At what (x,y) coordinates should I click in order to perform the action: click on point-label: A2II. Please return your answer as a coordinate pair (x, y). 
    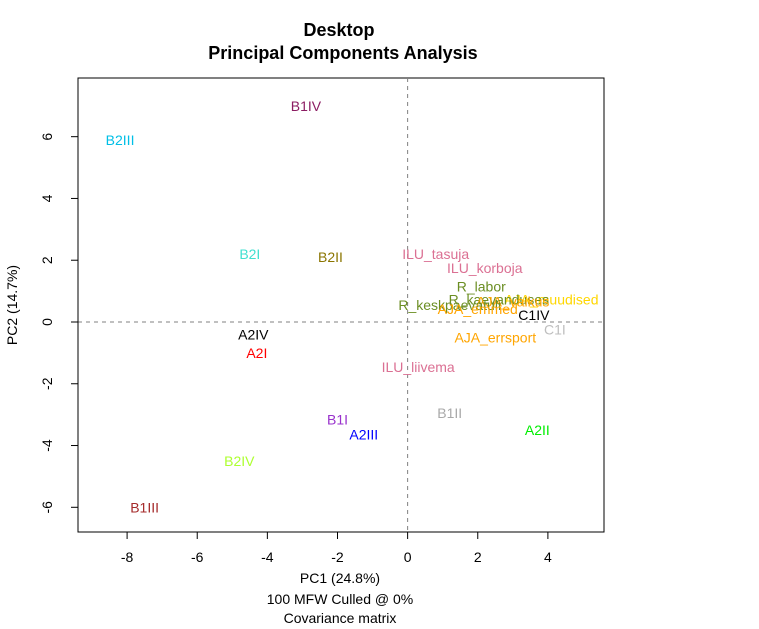
    Looking at the image, I should click on (537, 430).